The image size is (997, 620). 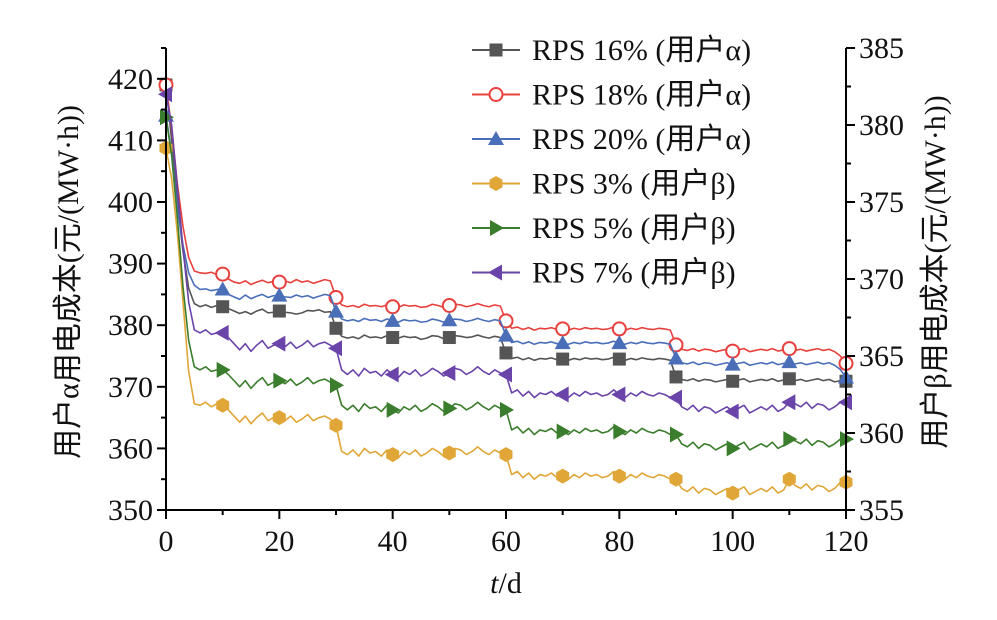 What do you see at coordinates (494, 583) in the screenshot?
I see `x-axis-title-italic: t` at bounding box center [494, 583].